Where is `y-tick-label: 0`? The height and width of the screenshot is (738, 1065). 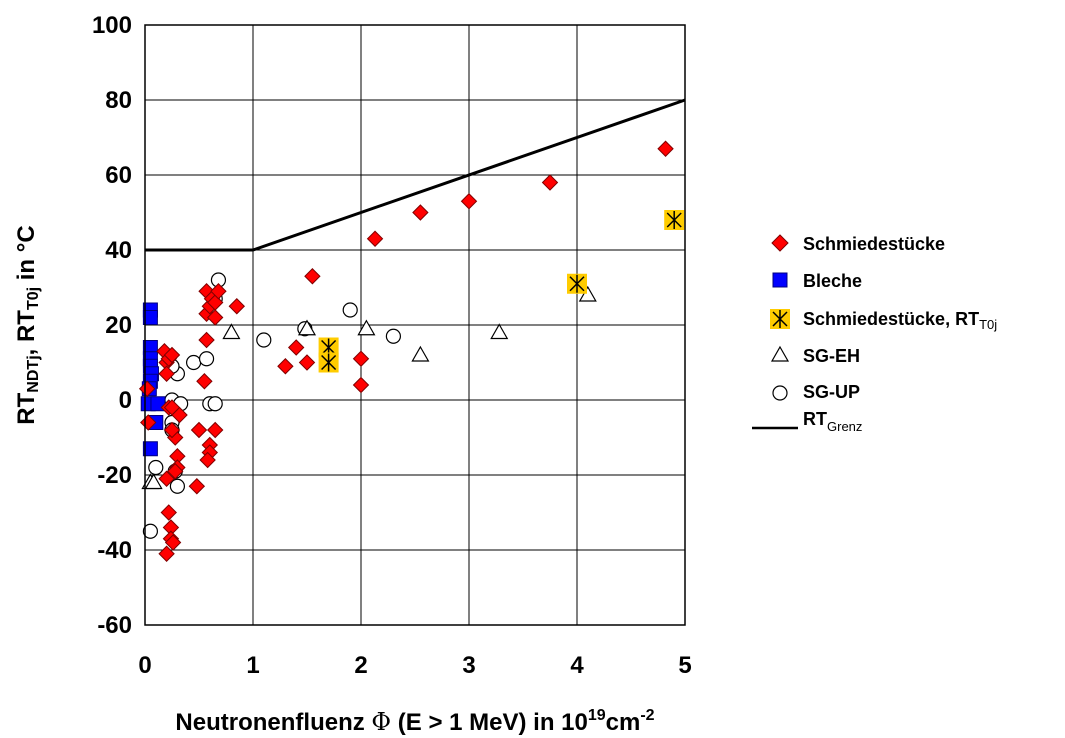 y-tick-label: 0 is located at coordinates (125, 400).